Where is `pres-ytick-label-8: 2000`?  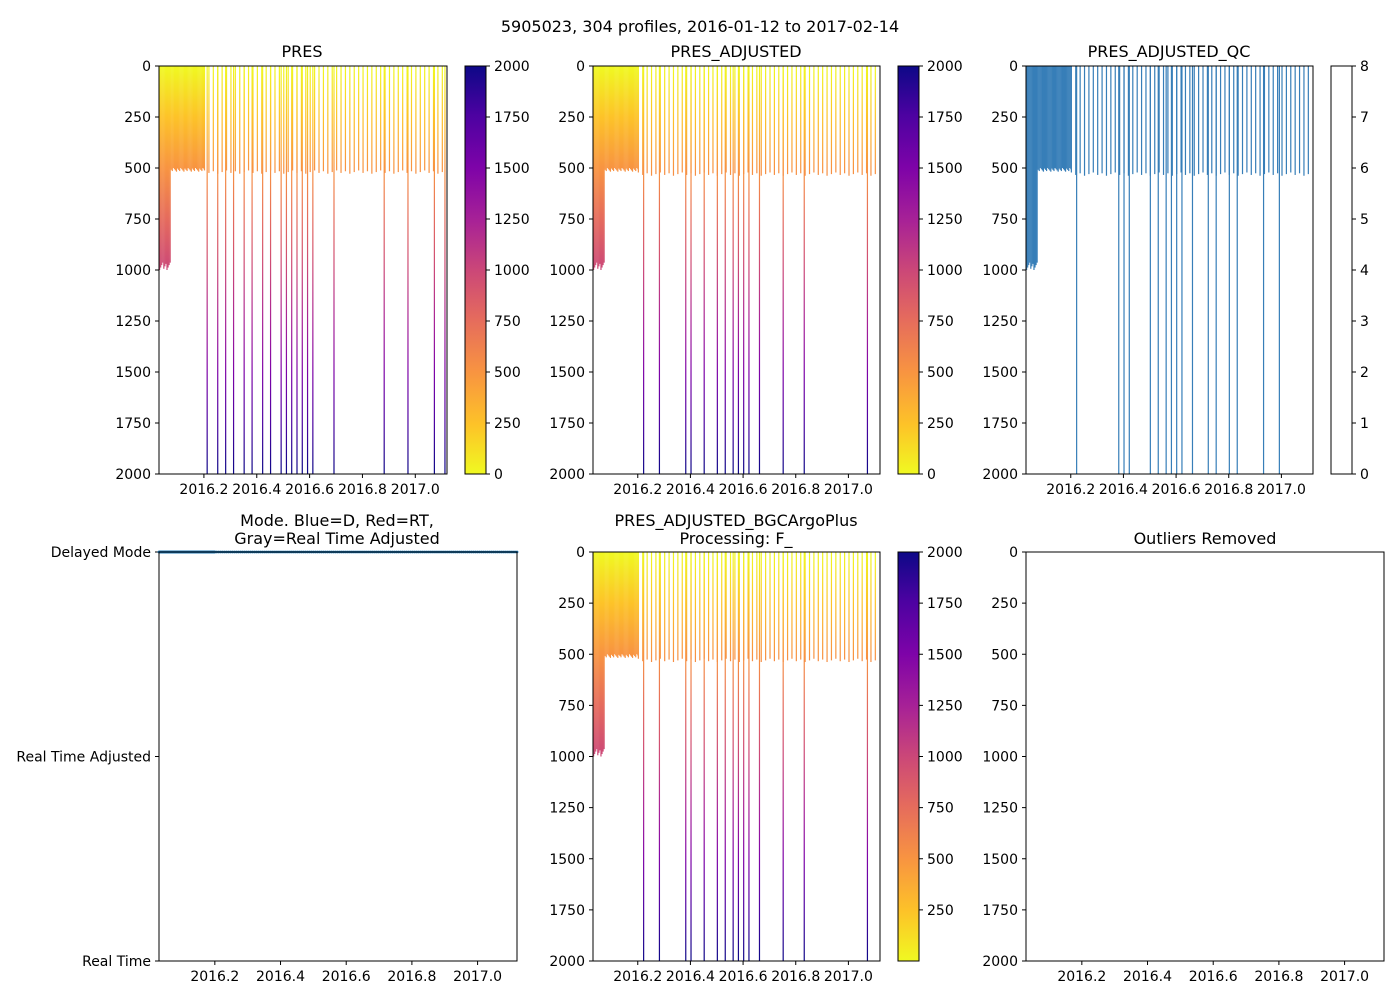
pres-ytick-label-8: 2000 is located at coordinates (133, 475).